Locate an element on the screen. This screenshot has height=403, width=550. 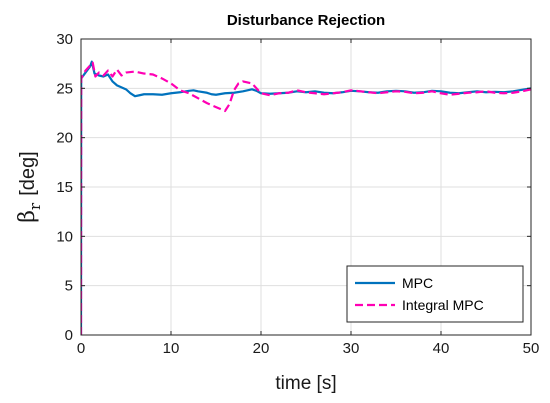
x-axis-label: time [s] is located at coordinates (305, 383).